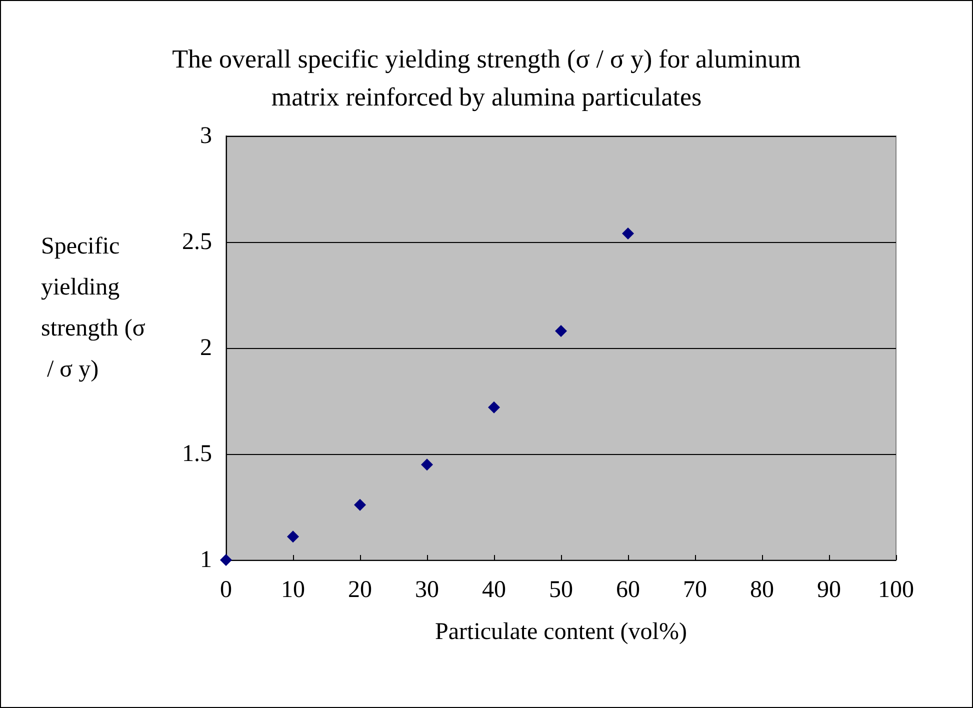  What do you see at coordinates (561, 632) in the screenshot?
I see `x-axis-title: Particulate content (vol%)` at bounding box center [561, 632].